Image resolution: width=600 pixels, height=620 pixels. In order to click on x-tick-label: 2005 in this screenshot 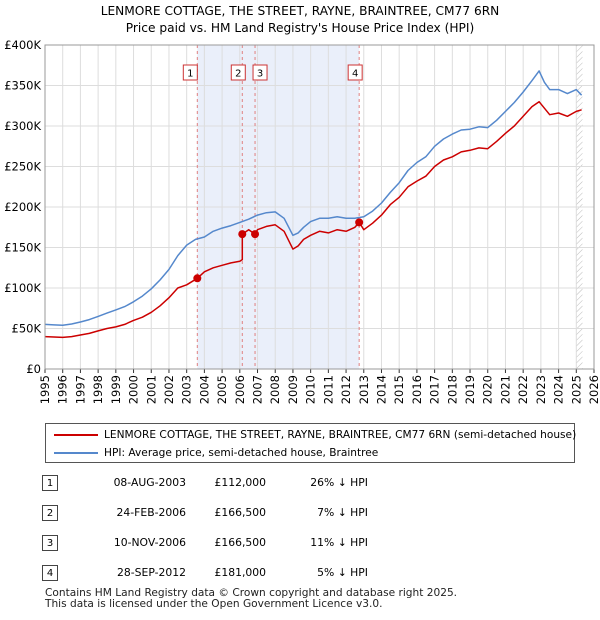, I will do `click(222, 389)`.